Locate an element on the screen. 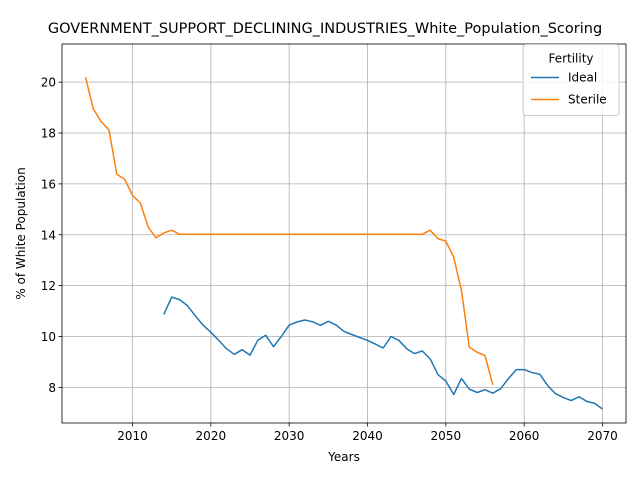 The height and width of the screenshot is (480, 640). x-tick-label: 2040 is located at coordinates (367, 436).